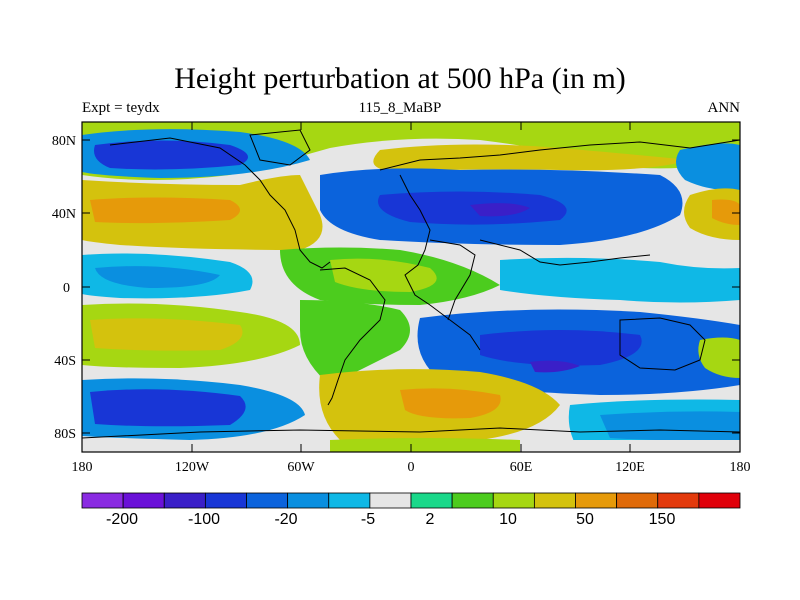  What do you see at coordinates (204, 519) in the screenshot?
I see `colorbar-label: -100` at bounding box center [204, 519].